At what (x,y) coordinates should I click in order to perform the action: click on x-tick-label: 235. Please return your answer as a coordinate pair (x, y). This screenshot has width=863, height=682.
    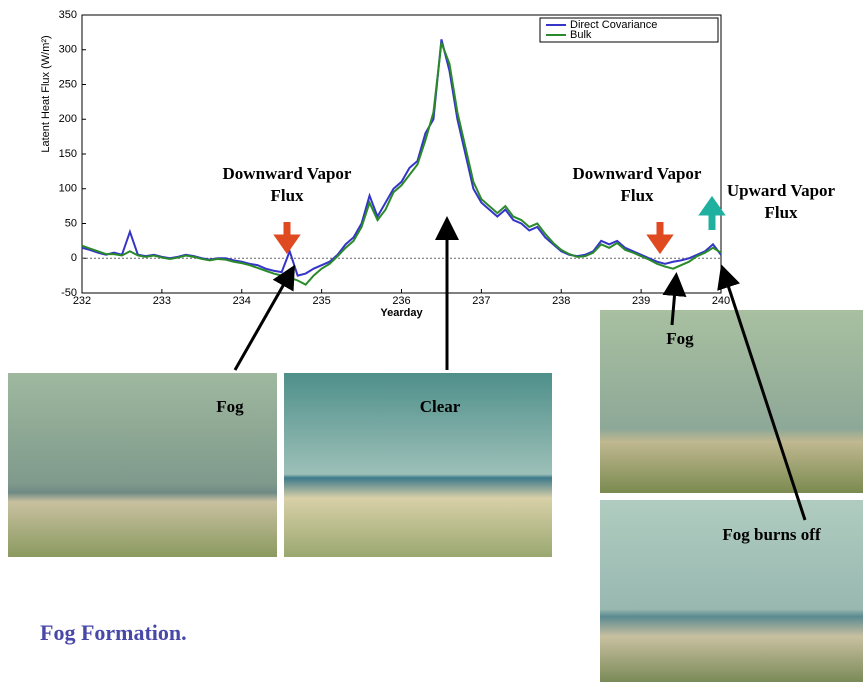
    Looking at the image, I should click on (321, 301).